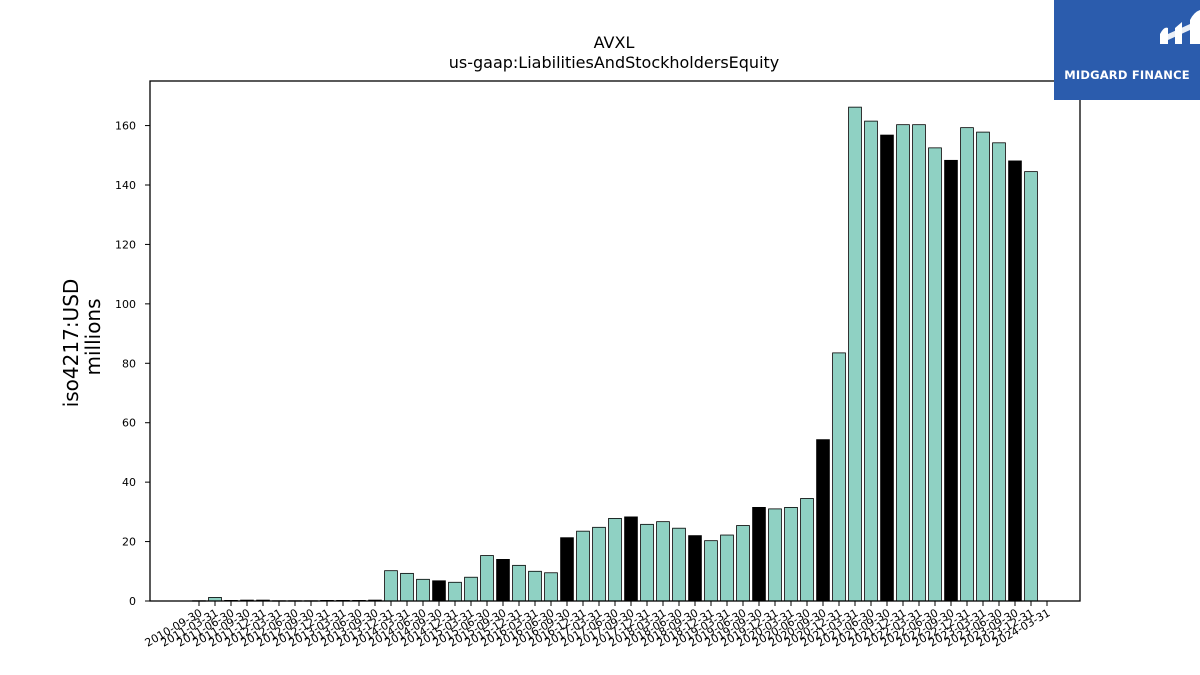 This screenshot has height=675, width=1200. I want to click on y-tick-label: 0, so click(132, 601).